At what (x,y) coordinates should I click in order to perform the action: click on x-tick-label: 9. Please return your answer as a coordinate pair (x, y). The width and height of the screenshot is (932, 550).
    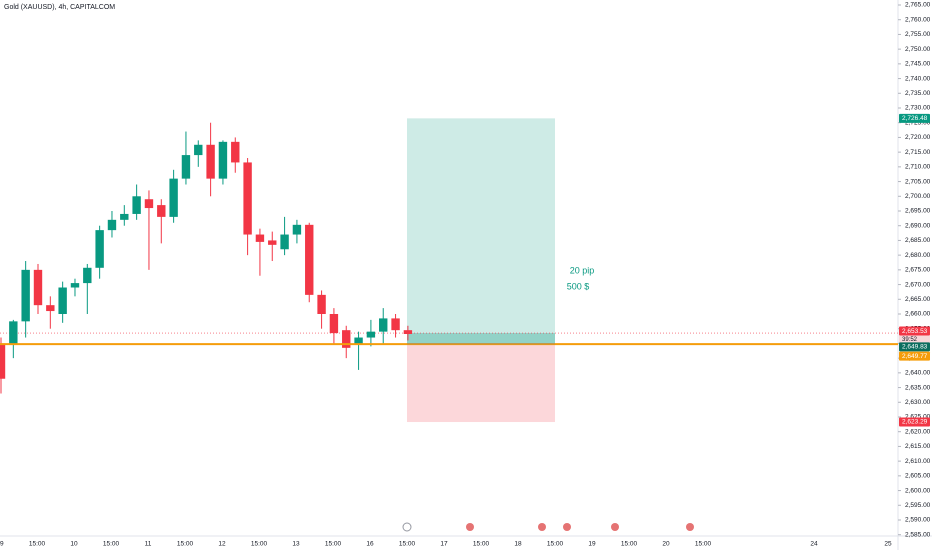
    Looking at the image, I should click on (2, 544).